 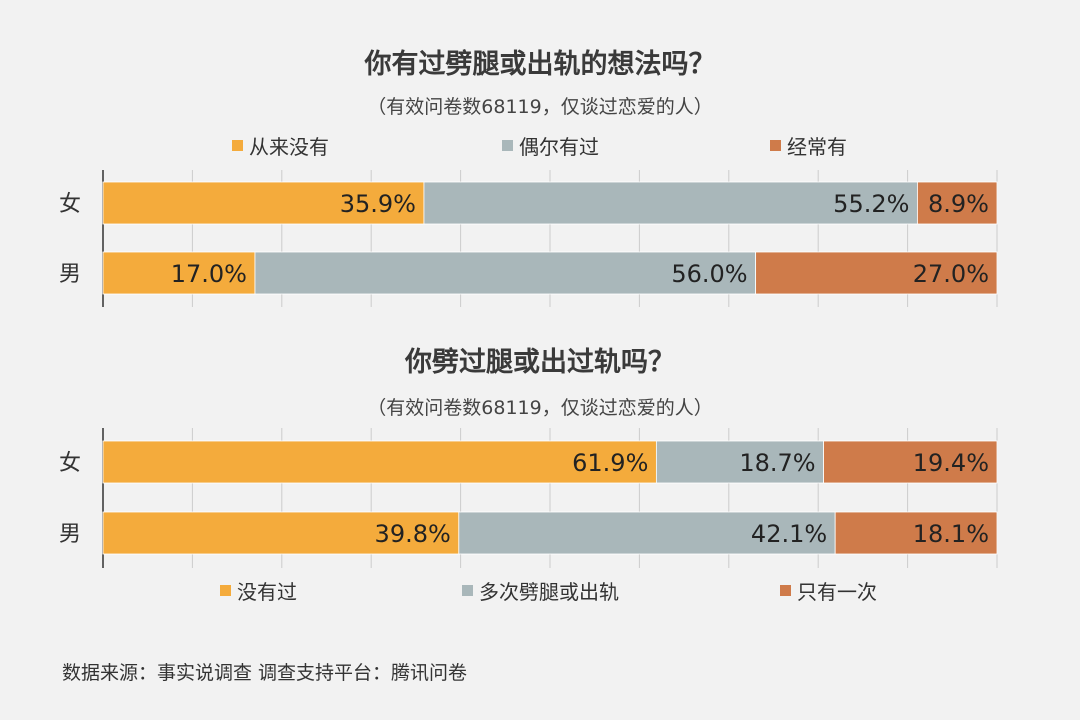 What do you see at coordinates (610, 463) in the screenshot?
I see `data-label: 61.9%` at bounding box center [610, 463].